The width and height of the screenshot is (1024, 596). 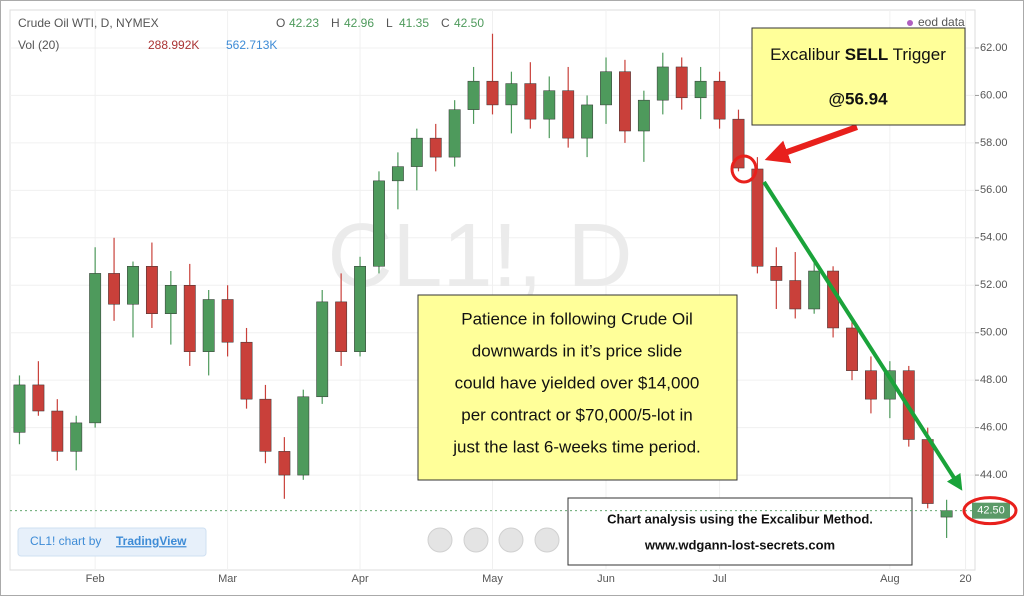 I want to click on y-tick-label: 58.00, so click(x=994, y=143).